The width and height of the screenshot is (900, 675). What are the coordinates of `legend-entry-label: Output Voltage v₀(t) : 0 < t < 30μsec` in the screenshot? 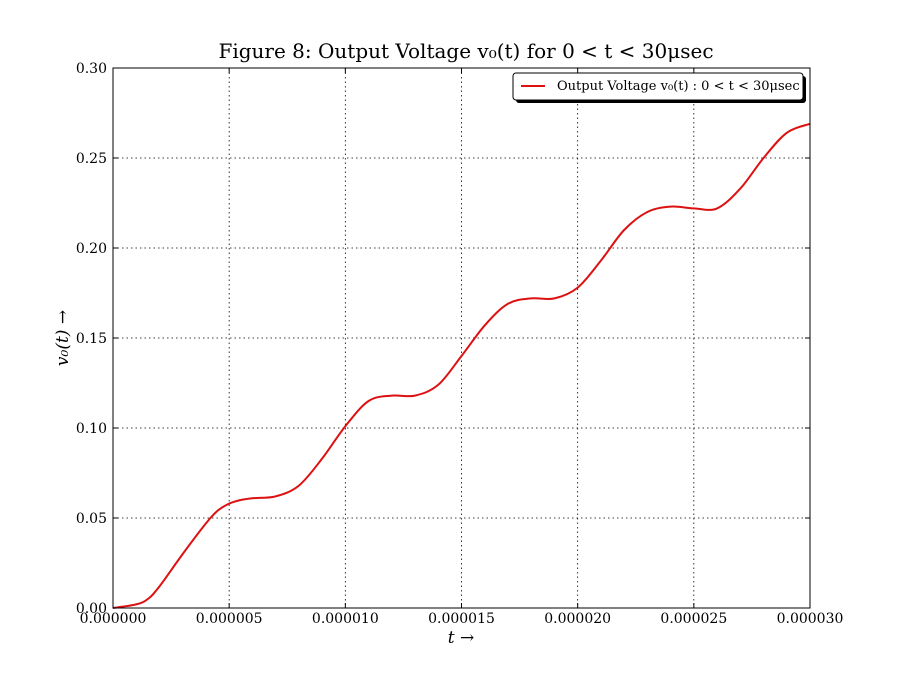 It's located at (678, 86).